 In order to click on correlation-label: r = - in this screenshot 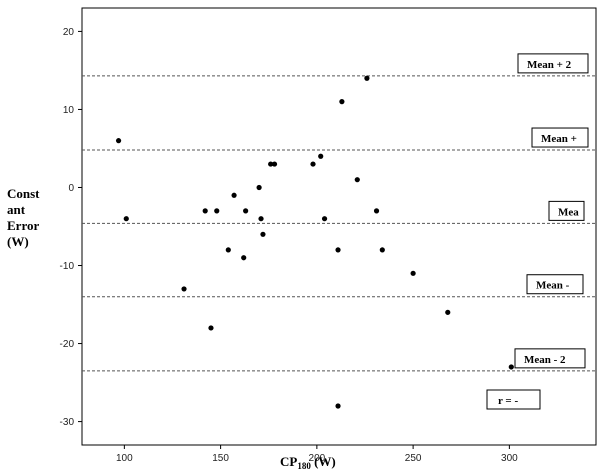, I will do `click(508, 401)`.